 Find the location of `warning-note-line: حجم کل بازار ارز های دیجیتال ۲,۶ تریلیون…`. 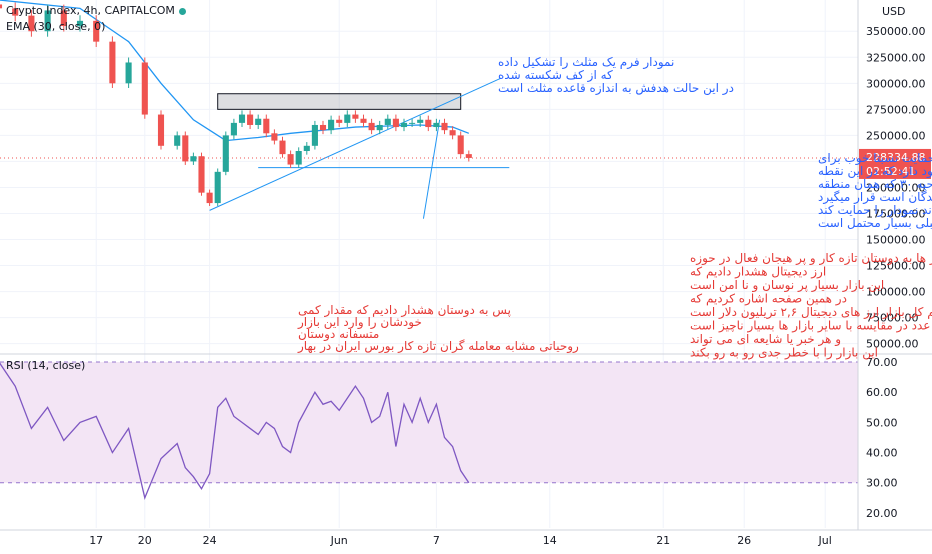

warning-note-line: حجم کل بازار ارز های دیجیتال ۲,۶ تریلیون… is located at coordinates (811, 312).